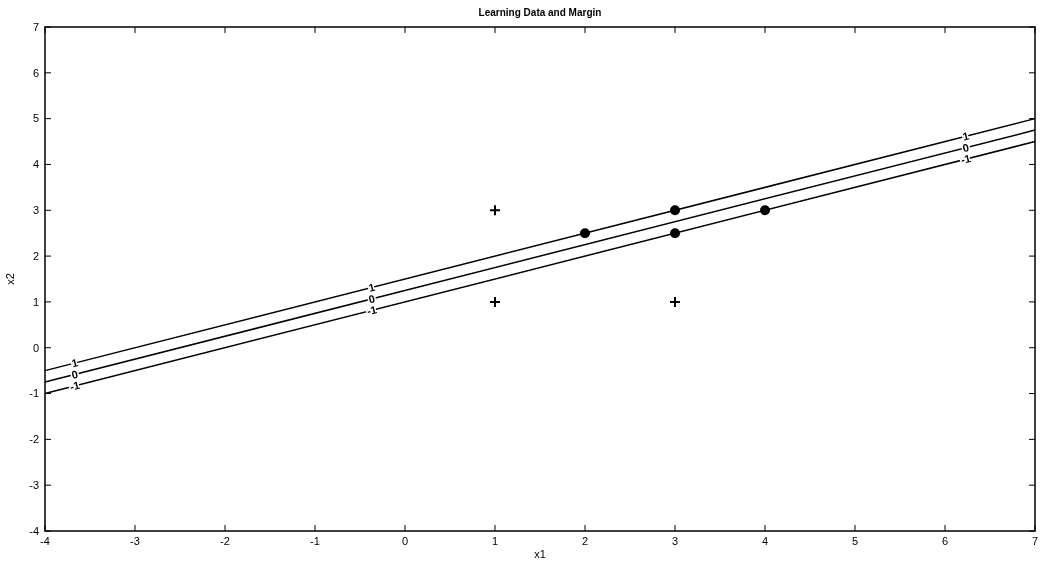  Describe the element at coordinates (10, 279) in the screenshot. I see `y-axis-title: x2` at that location.